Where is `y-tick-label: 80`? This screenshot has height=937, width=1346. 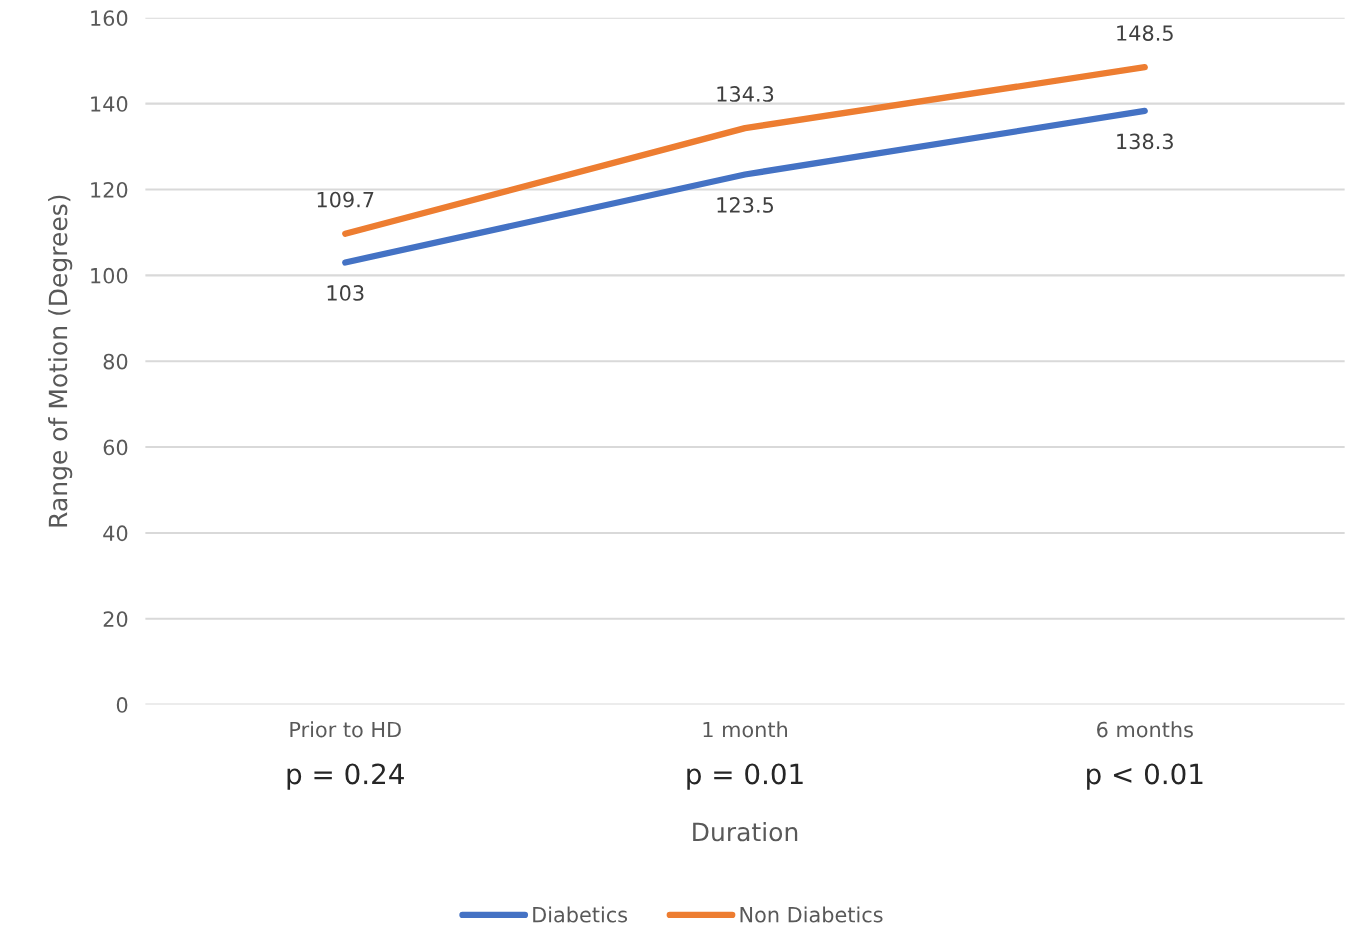 y-tick-label: 80 is located at coordinates (115, 361).